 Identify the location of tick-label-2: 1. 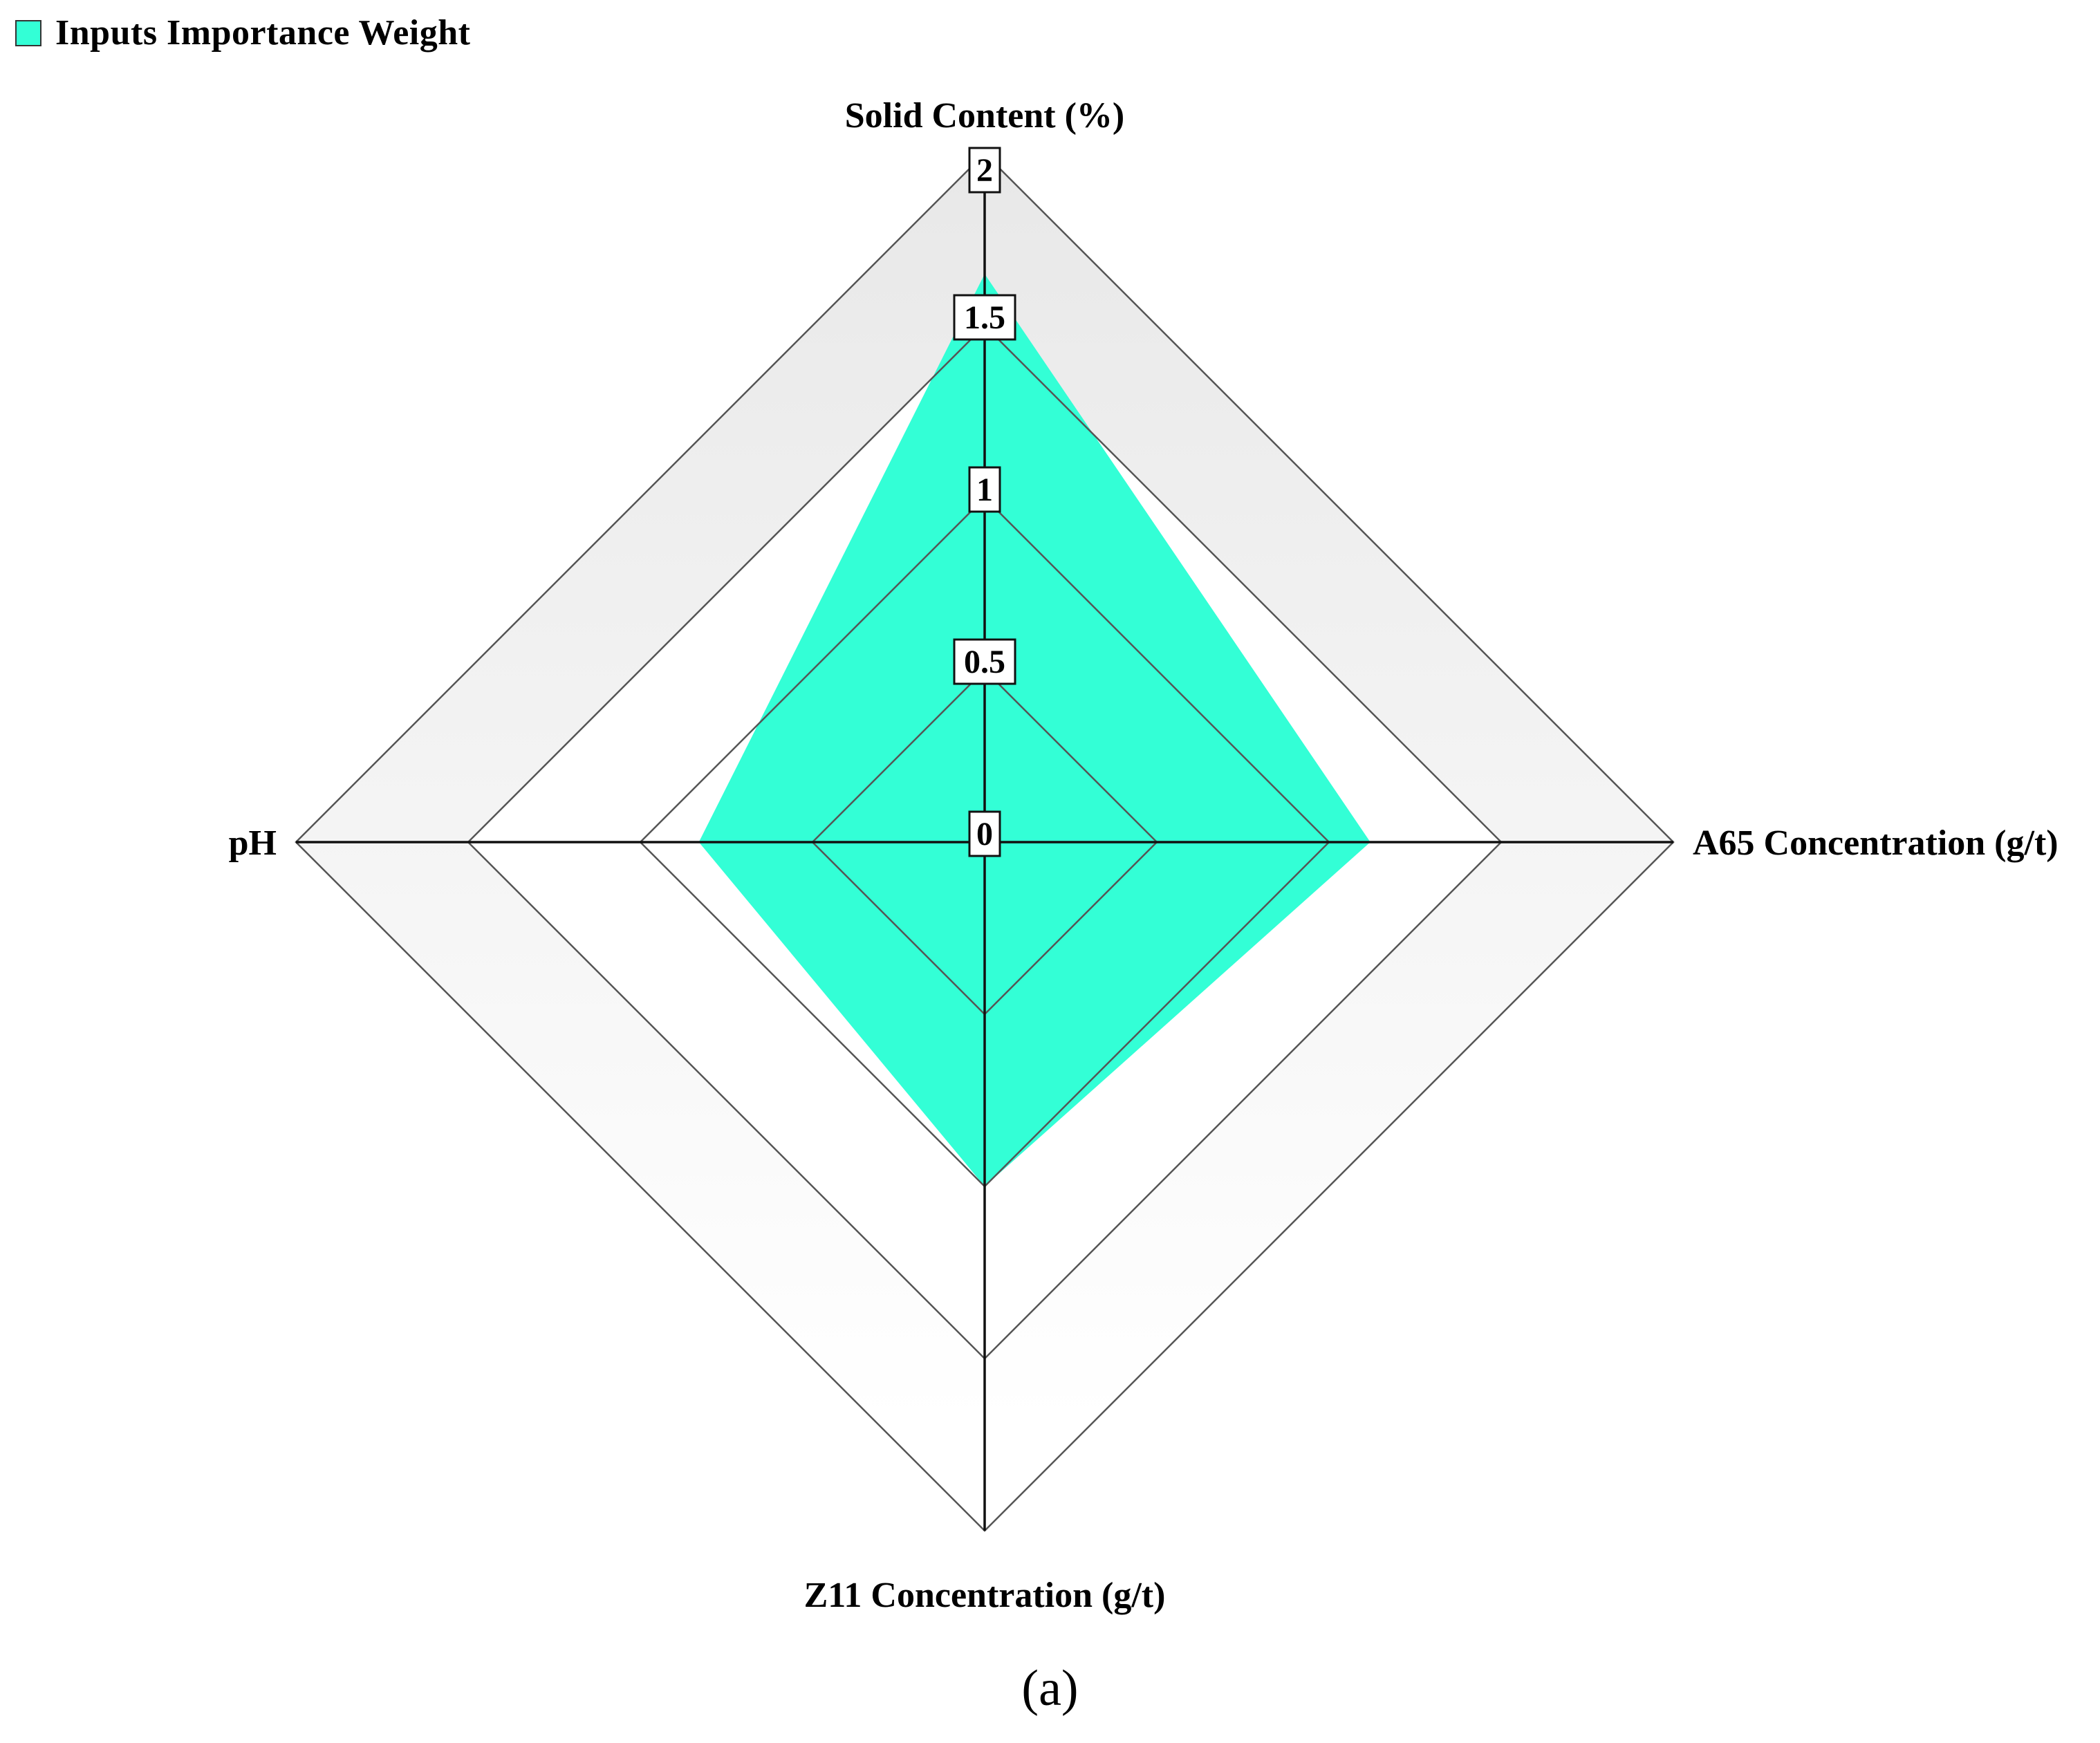
(984, 490).